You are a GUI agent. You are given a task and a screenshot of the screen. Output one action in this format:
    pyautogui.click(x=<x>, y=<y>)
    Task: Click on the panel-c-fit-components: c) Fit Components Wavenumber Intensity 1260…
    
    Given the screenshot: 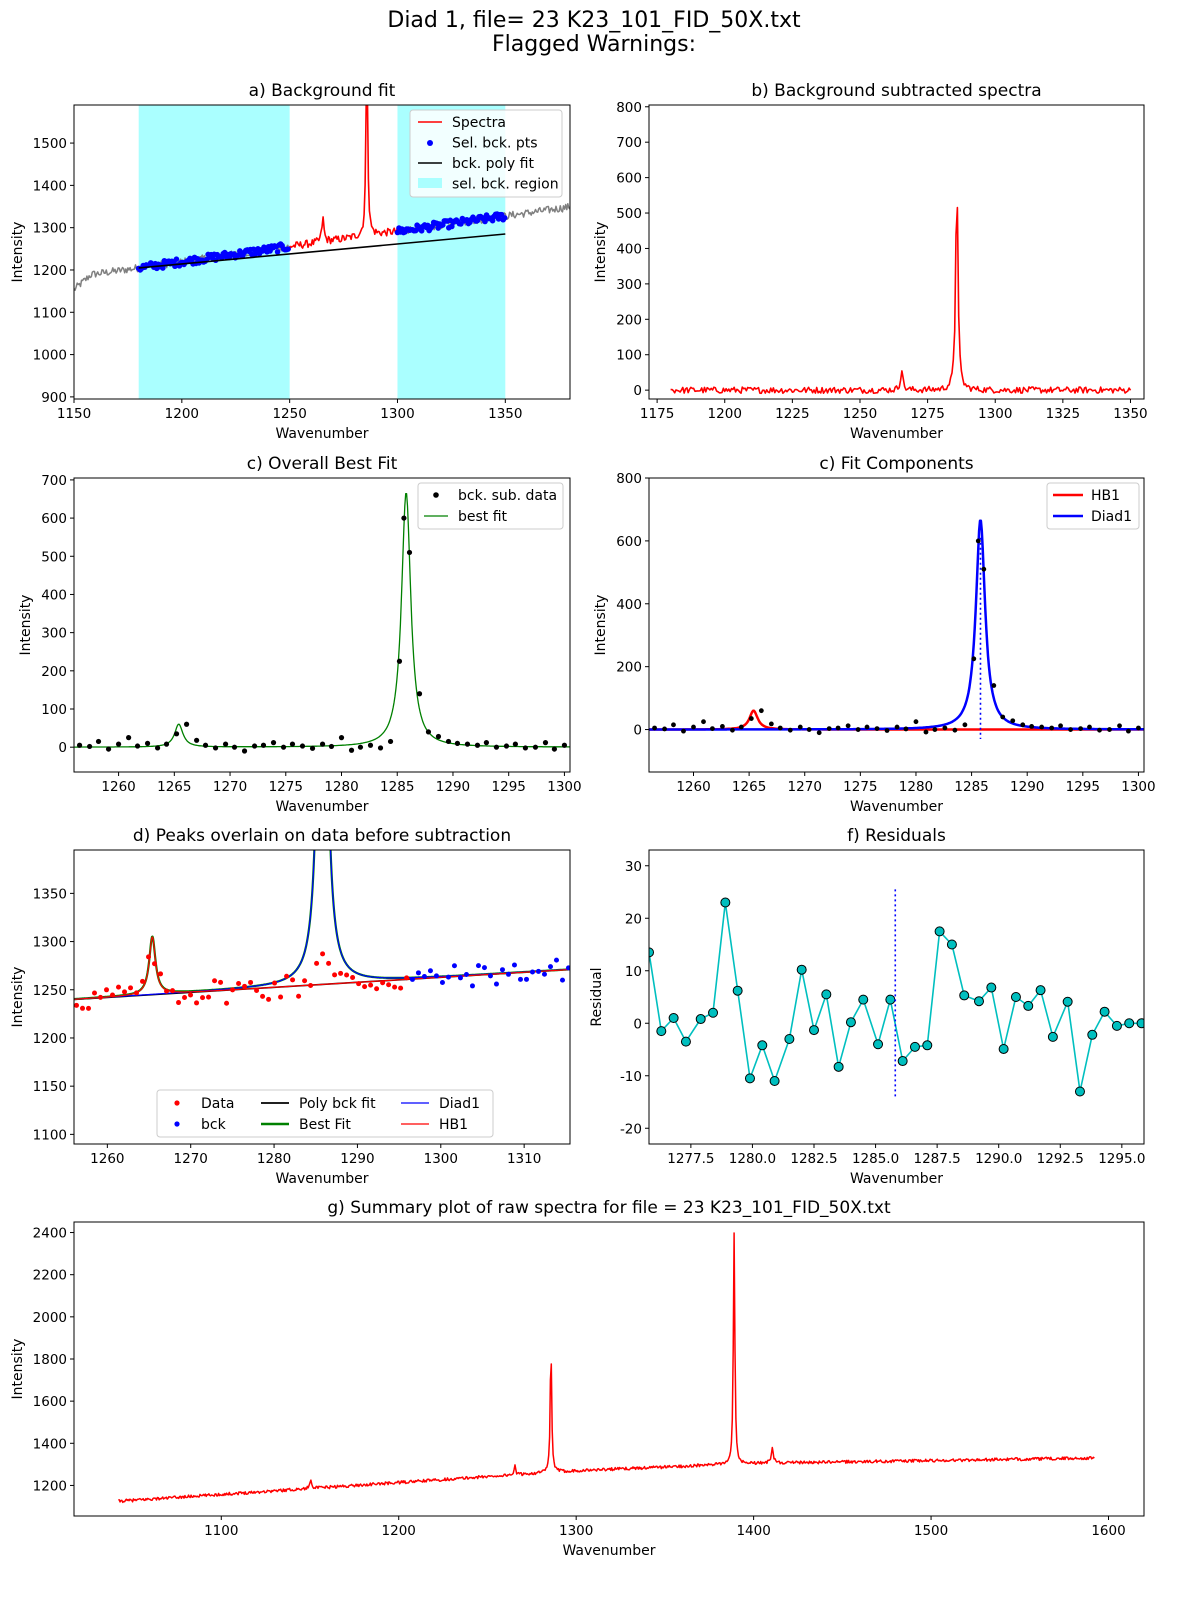 What is the action you would take?
    pyautogui.click(x=874, y=634)
    